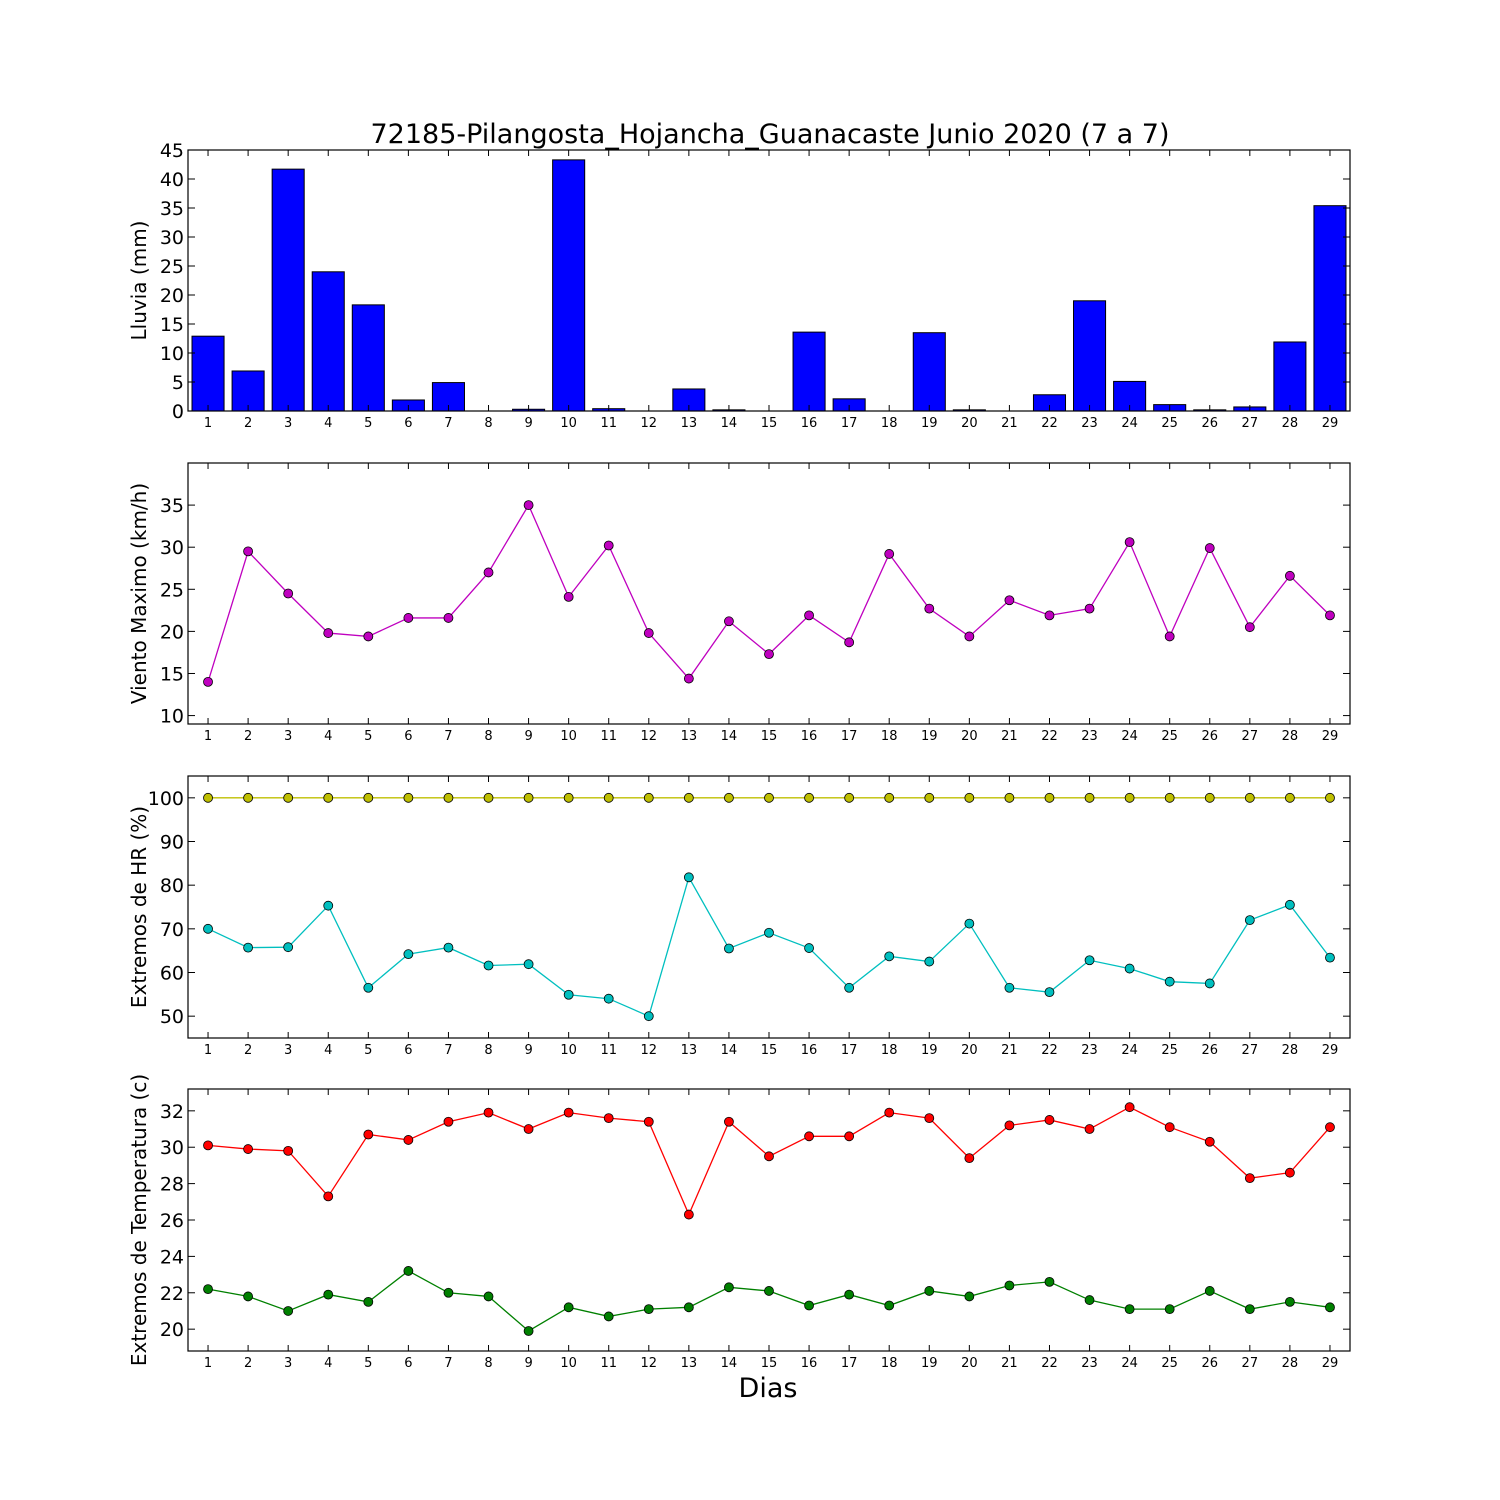 The image size is (1500, 1500). Describe the element at coordinates (139, 907) in the screenshot. I see `y-axis-label: Extremos de HR (%)` at that location.